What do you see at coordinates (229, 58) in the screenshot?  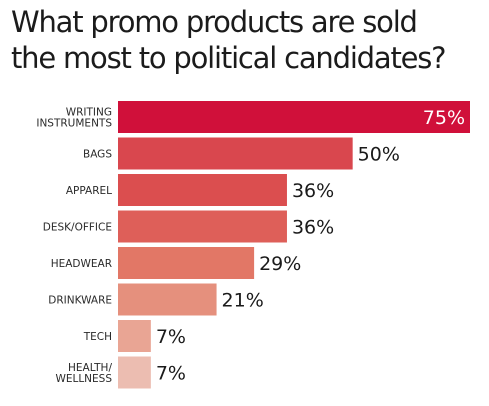 I see `chart-title-line-2: the most to political candidates?` at bounding box center [229, 58].